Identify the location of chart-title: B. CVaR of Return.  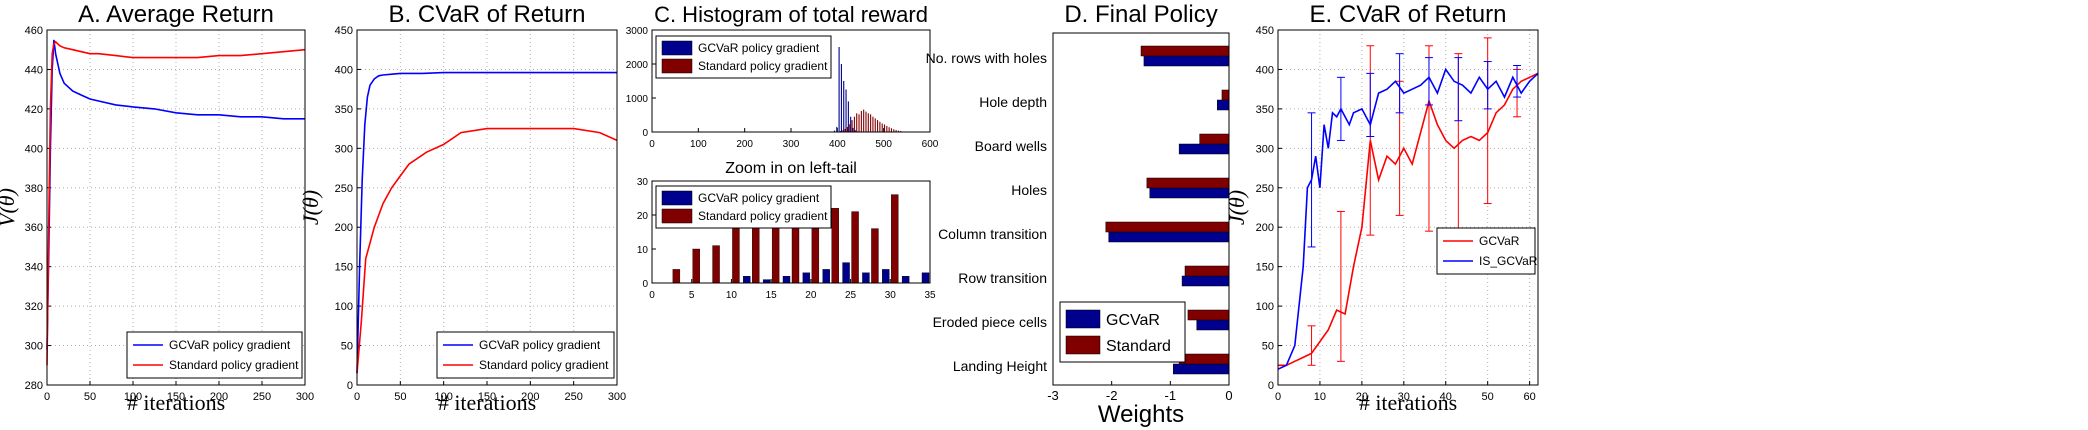
(487, 14).